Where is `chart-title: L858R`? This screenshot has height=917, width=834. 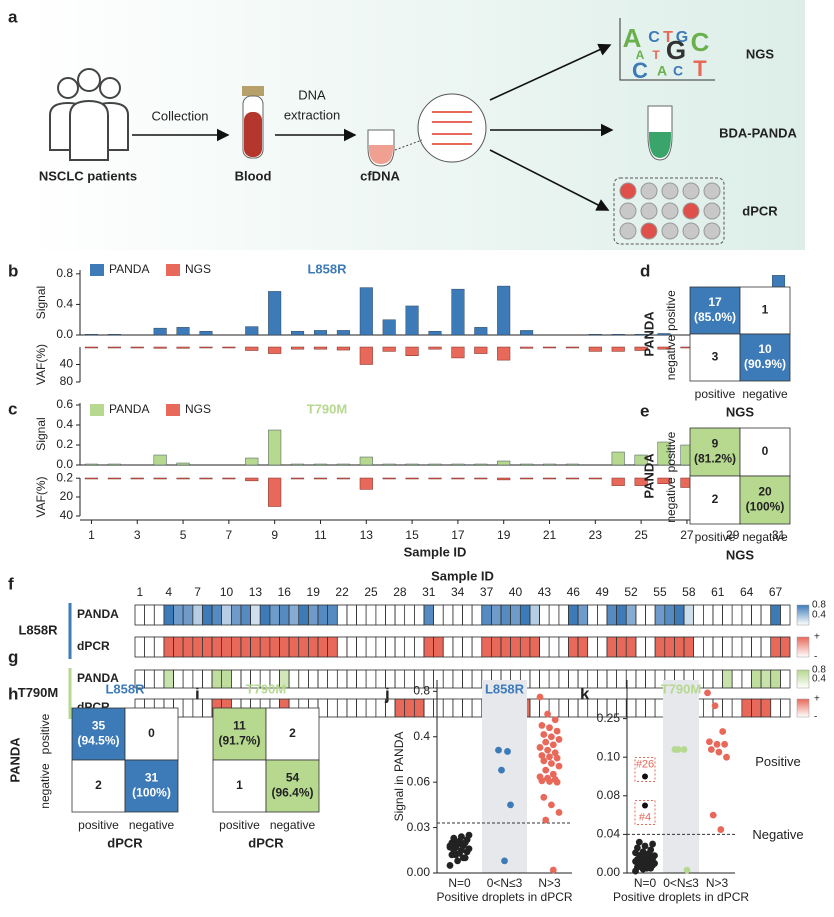
chart-title: L858R is located at coordinates (505, 688).